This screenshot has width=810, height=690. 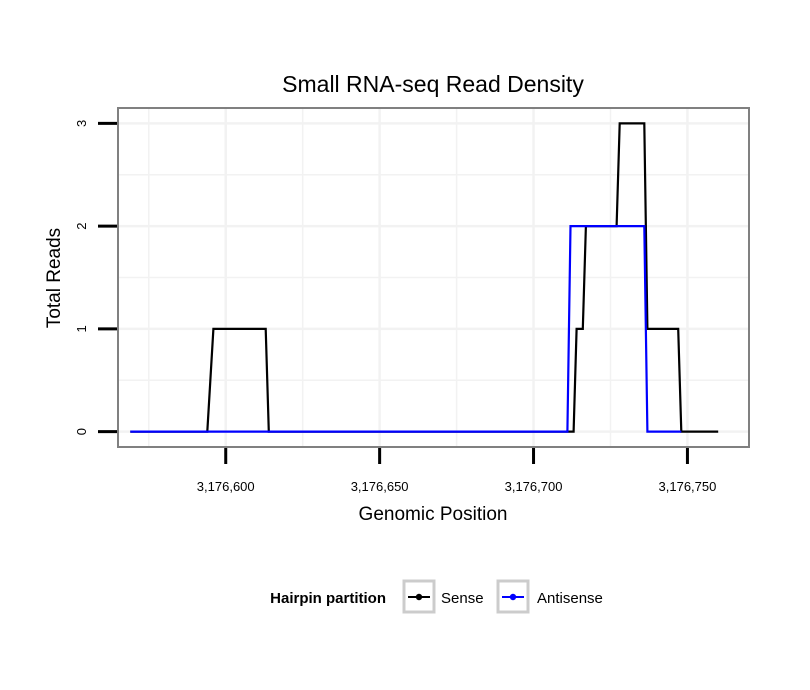 I want to click on y-tick-label: 3, so click(x=81, y=123).